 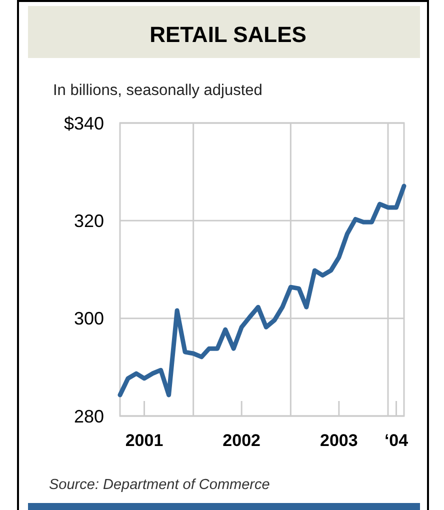 I want to click on y-tick-label: $340, so click(x=84, y=123).